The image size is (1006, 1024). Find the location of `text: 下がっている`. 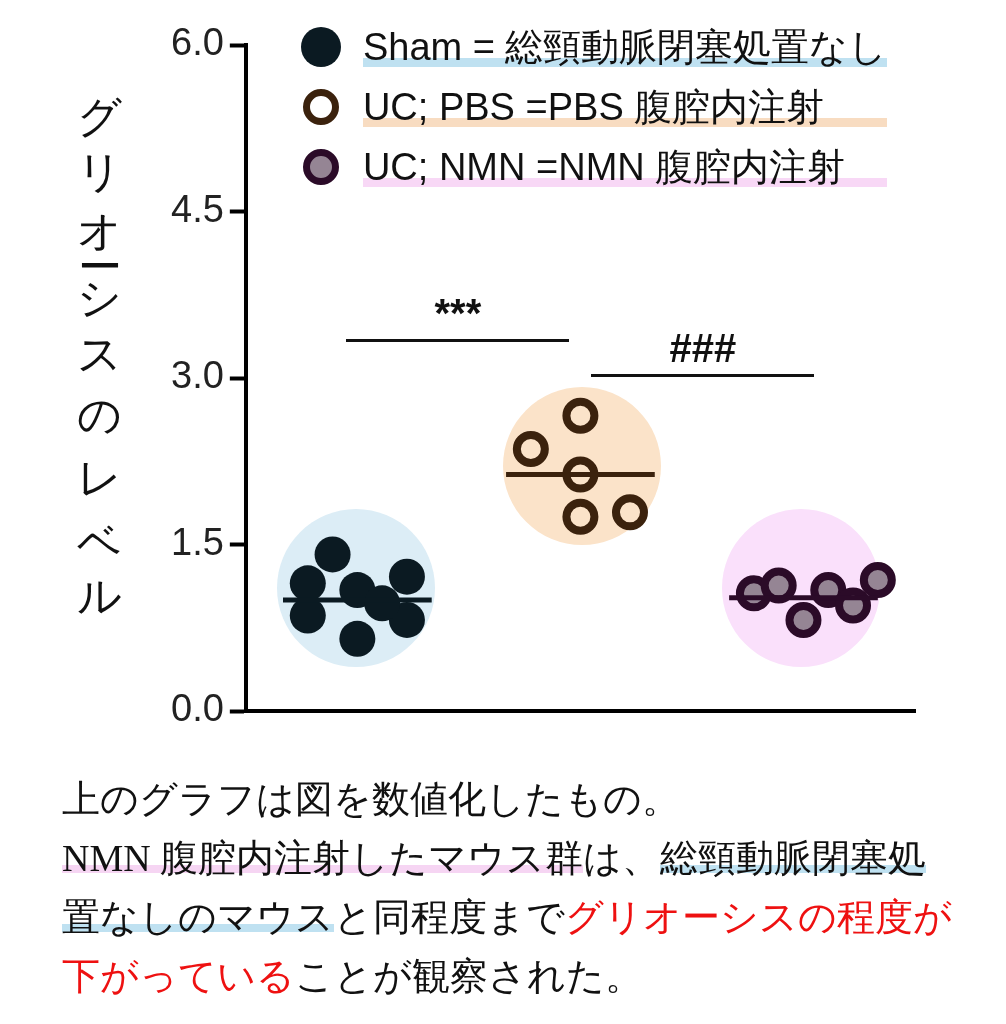

text: 下がっている is located at coordinates (178, 976).